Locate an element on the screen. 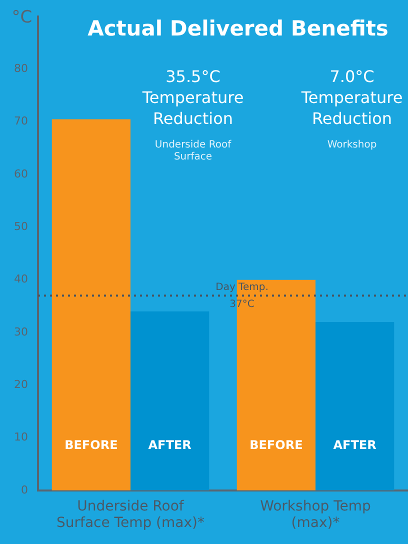 This screenshot has height=544, width=408. y-tick-label: 40 is located at coordinates (21, 279).